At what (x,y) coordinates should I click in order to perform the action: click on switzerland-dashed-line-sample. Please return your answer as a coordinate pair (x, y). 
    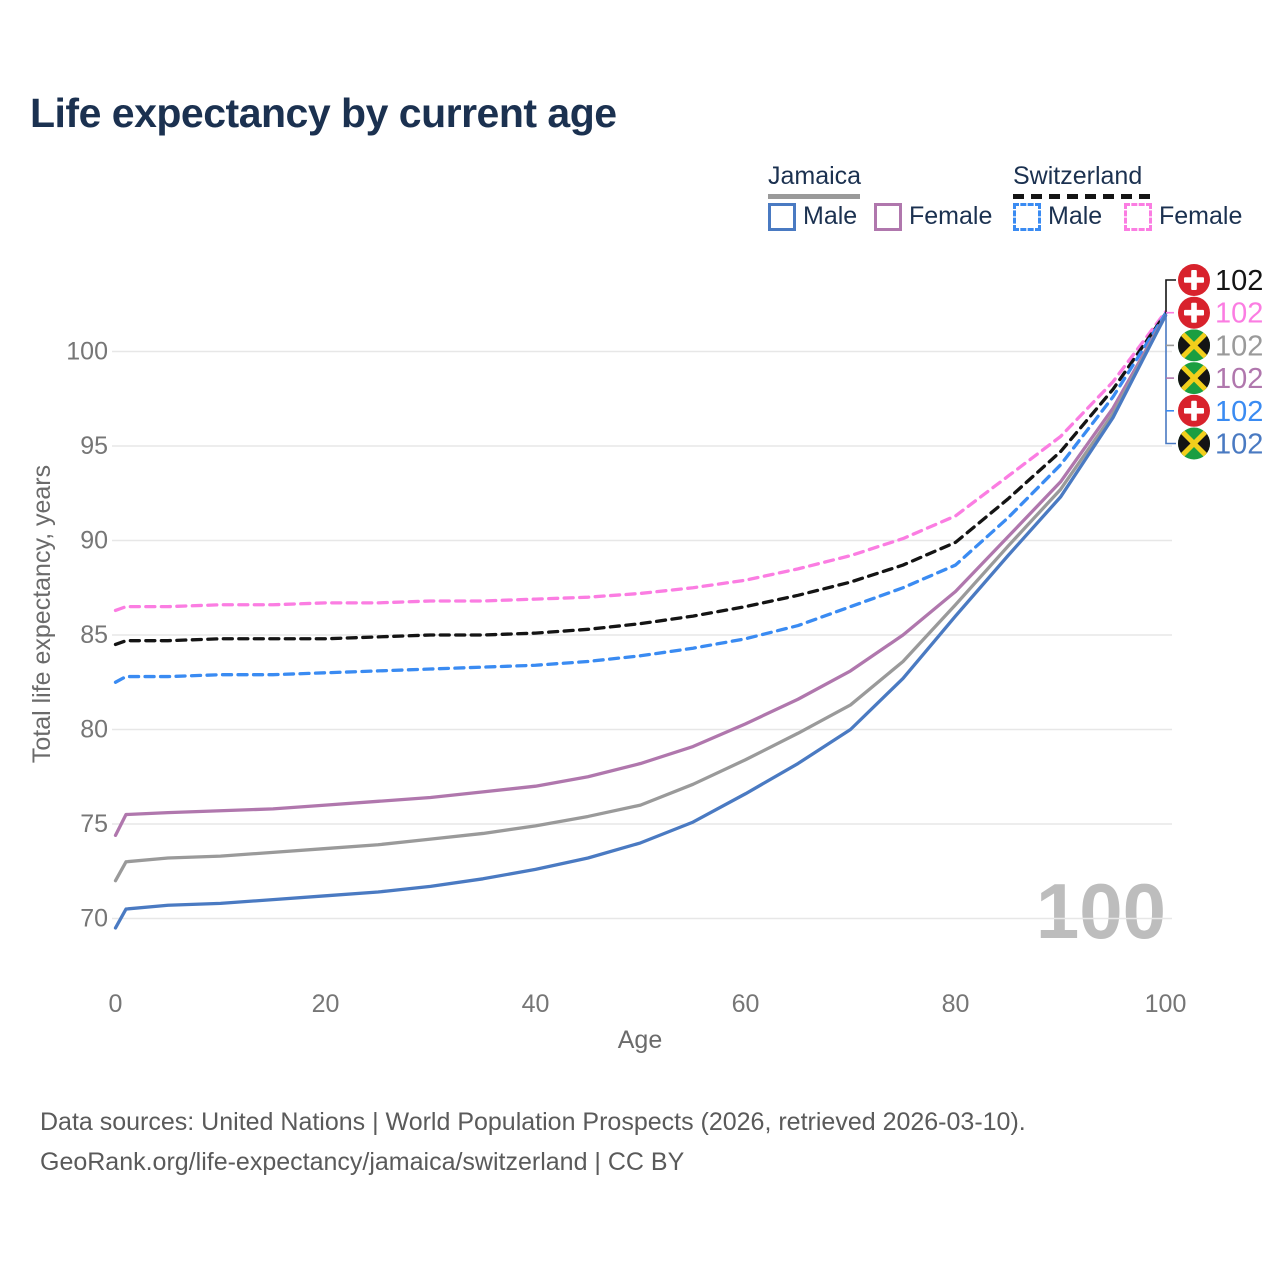
    Looking at the image, I should click on (1084, 196).